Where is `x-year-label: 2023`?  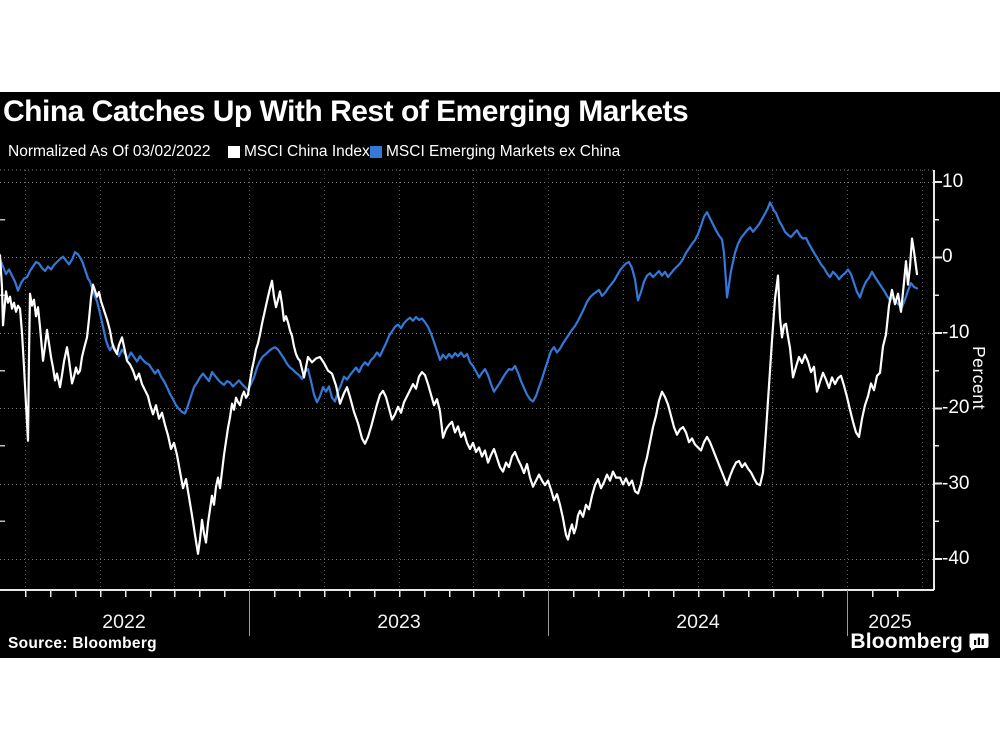 x-year-label: 2023 is located at coordinates (399, 622).